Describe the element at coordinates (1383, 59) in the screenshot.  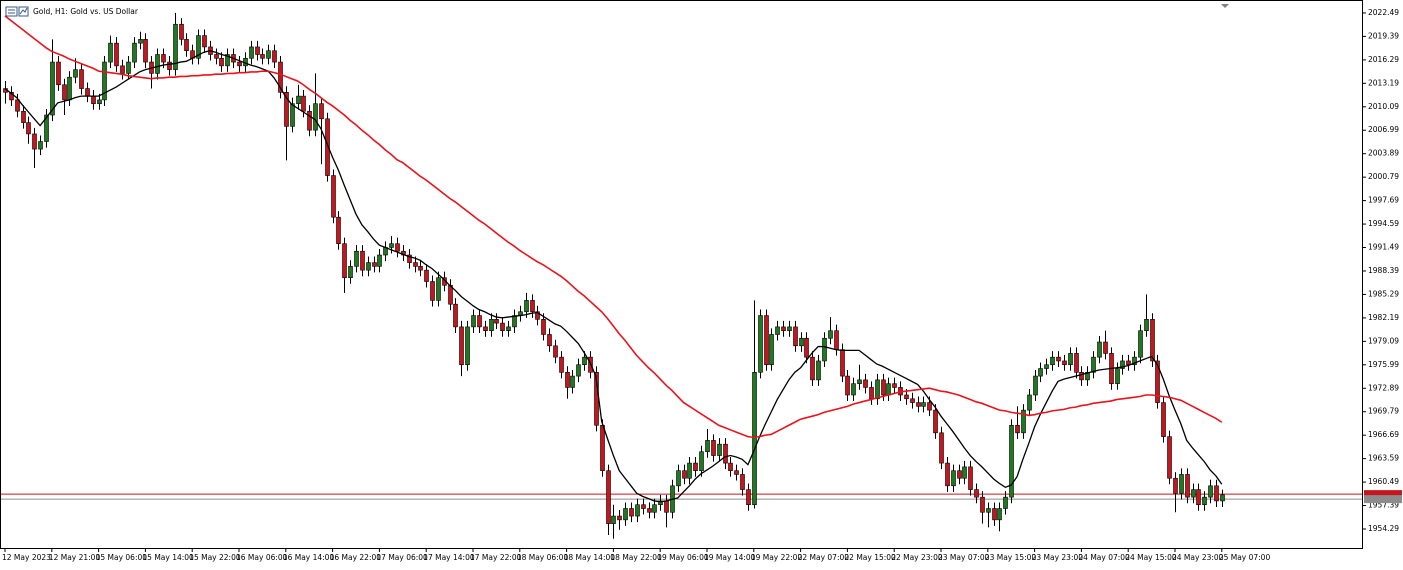
I see `y-tick-label: 2016.29` at that location.